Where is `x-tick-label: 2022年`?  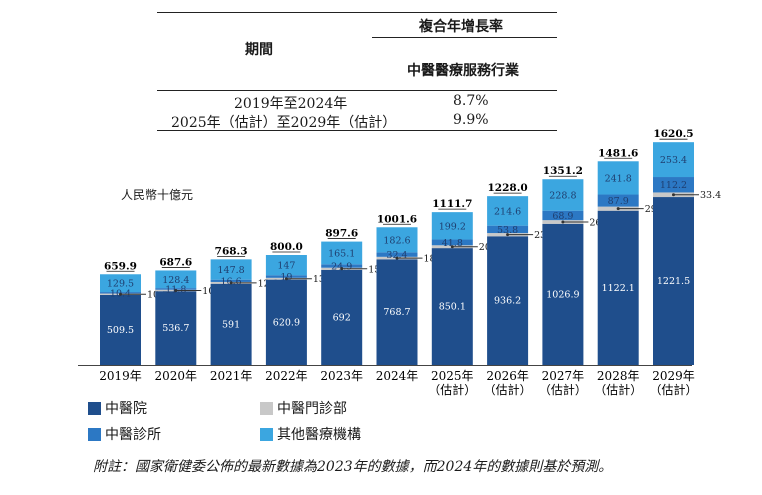 x-tick-label: 2022年 is located at coordinates (286, 376).